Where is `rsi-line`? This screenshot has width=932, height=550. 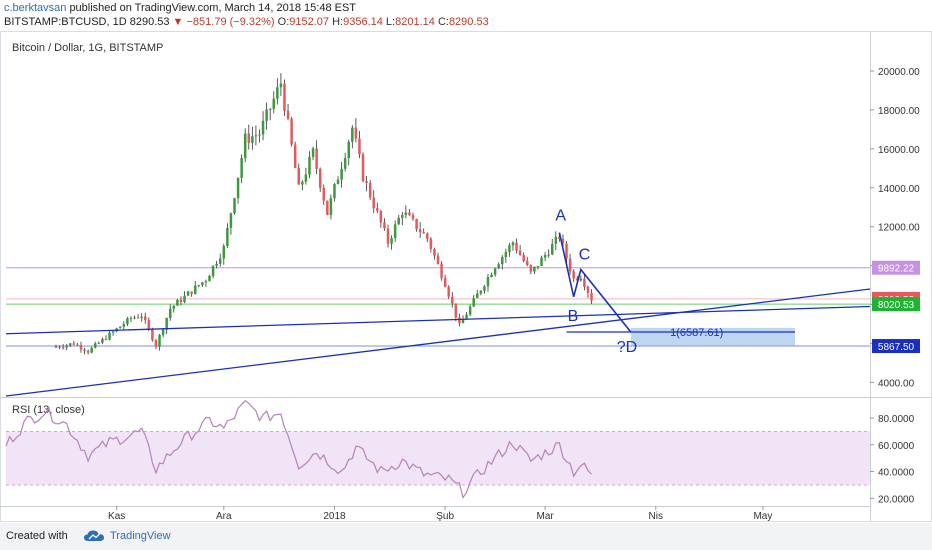 rsi-line is located at coordinates (298, 449).